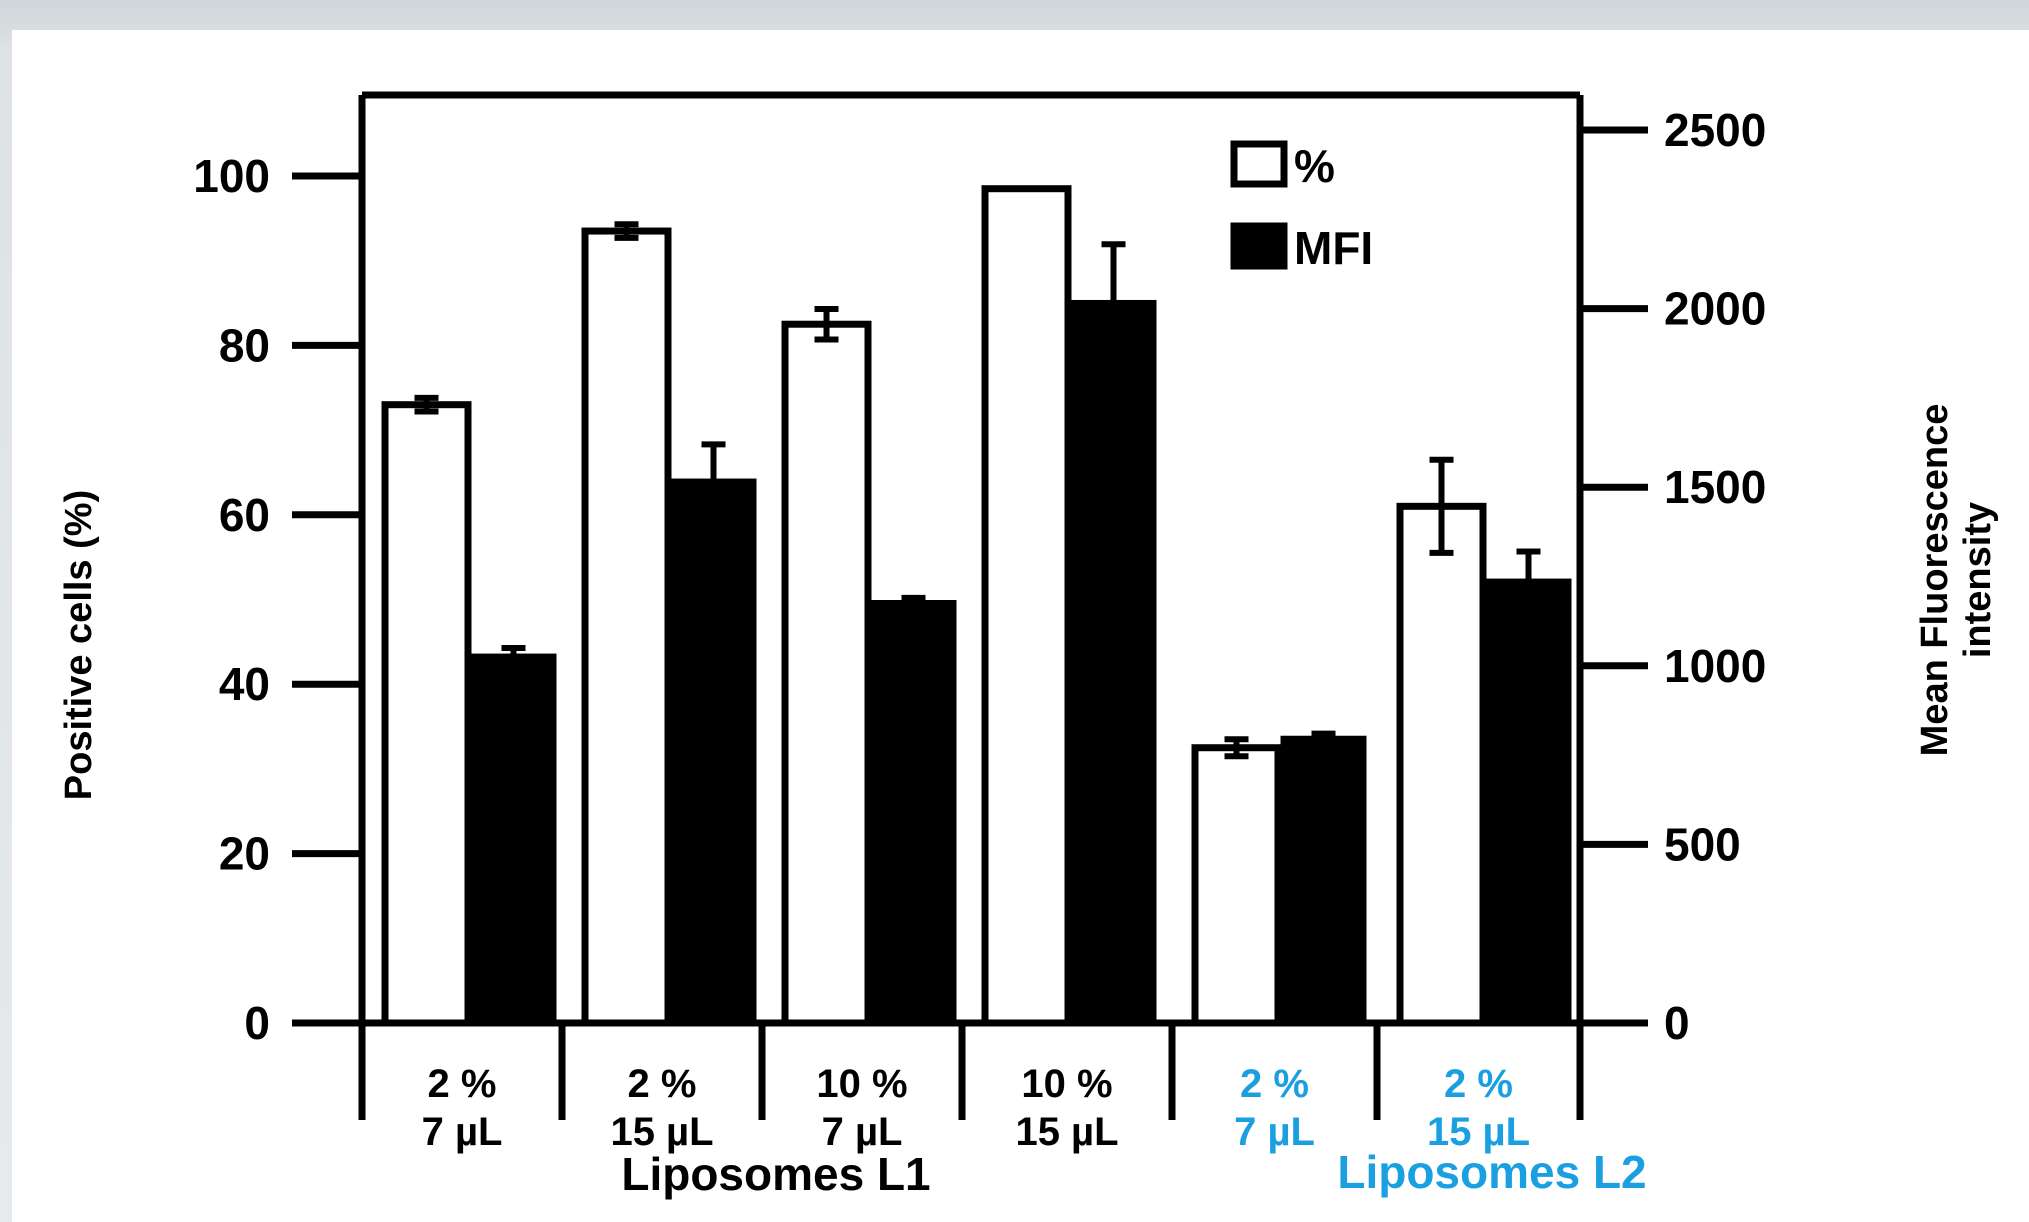 The width and height of the screenshot is (2029, 1222). What do you see at coordinates (244, 684) in the screenshot?
I see `y-left-tick-label: 40` at bounding box center [244, 684].